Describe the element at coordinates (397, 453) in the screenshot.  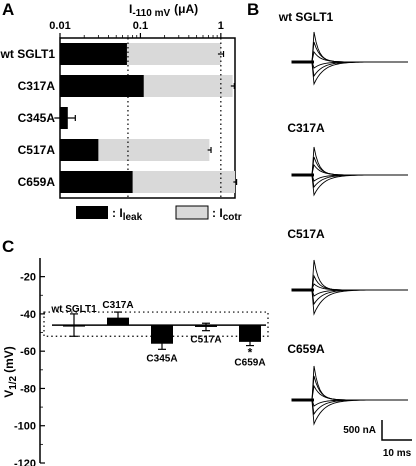
I see `scale-time: 10 ms` at that location.